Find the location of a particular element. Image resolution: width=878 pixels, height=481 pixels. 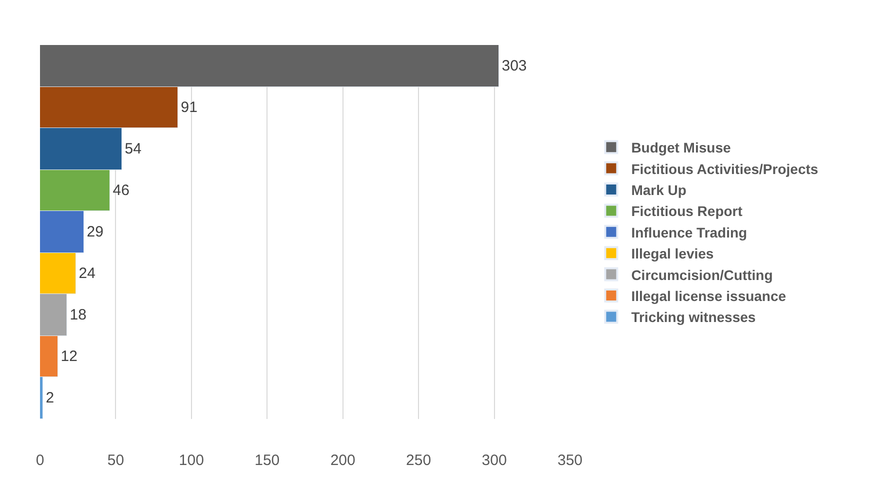

x-tick-label: 300 is located at coordinates (494, 460).